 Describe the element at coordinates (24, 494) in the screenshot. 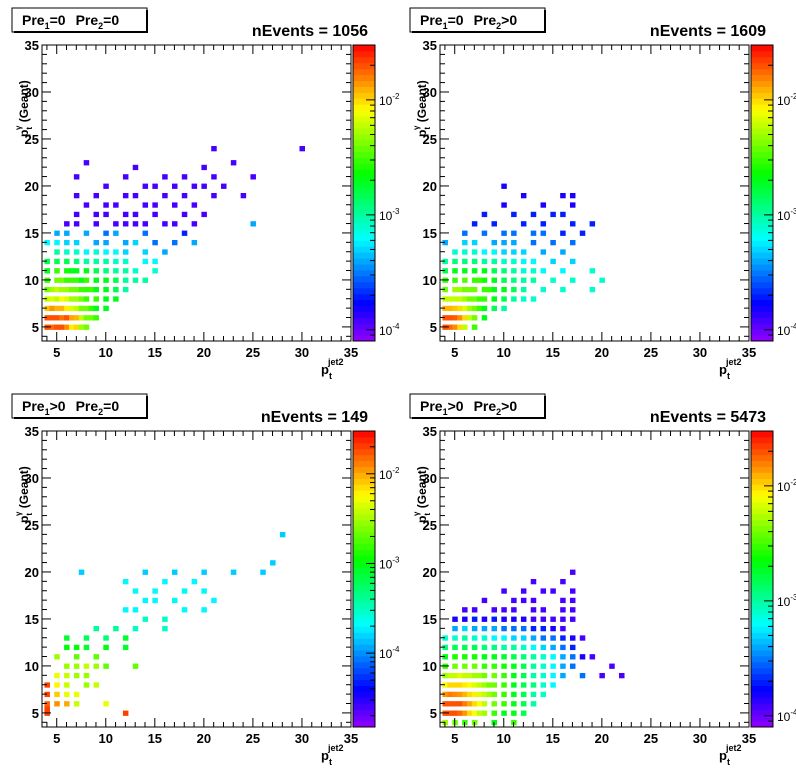

I see `svg-text: ptγ (Geant)` at that location.